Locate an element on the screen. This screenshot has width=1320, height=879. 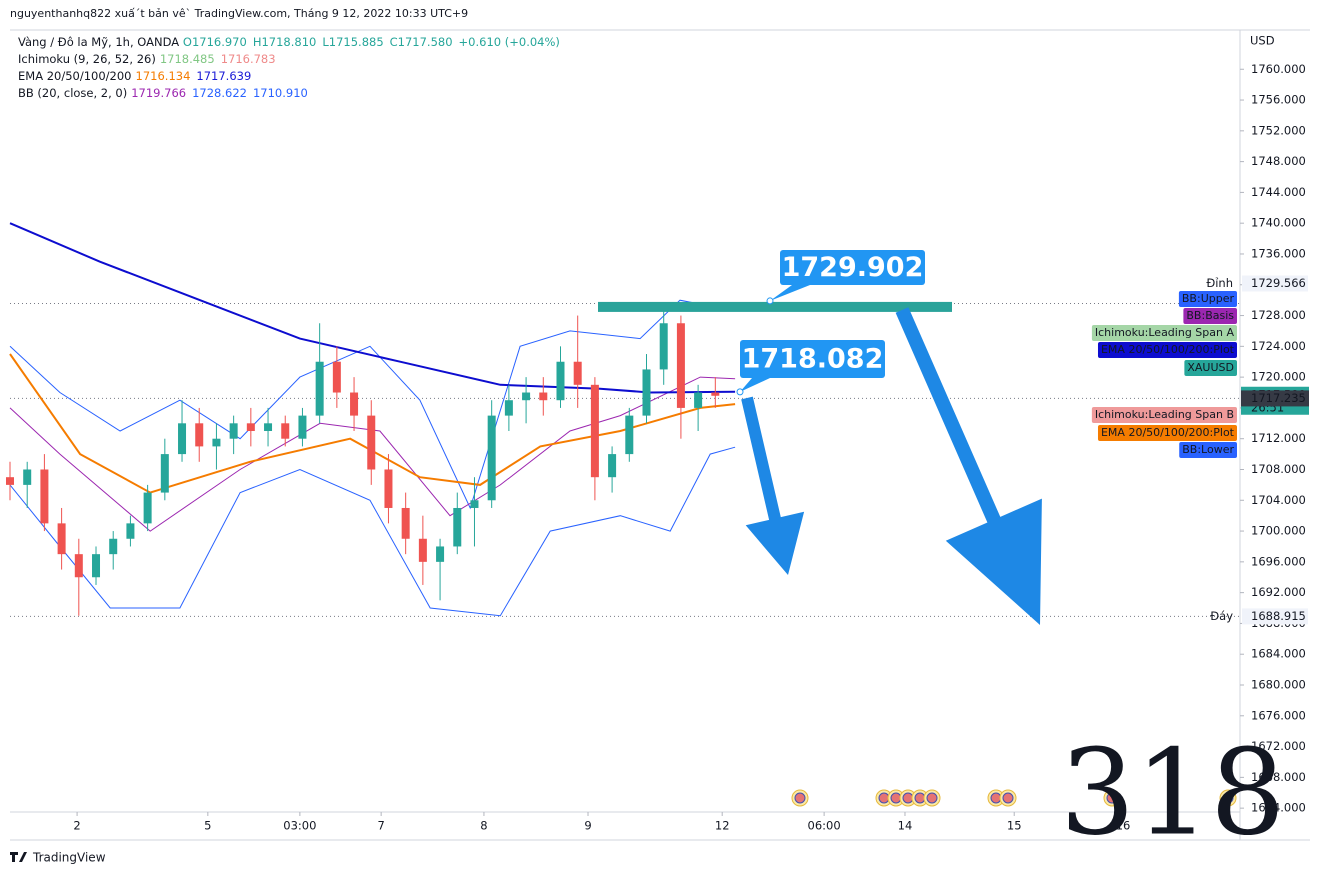
x-tick-label: 8 is located at coordinates (483, 826).